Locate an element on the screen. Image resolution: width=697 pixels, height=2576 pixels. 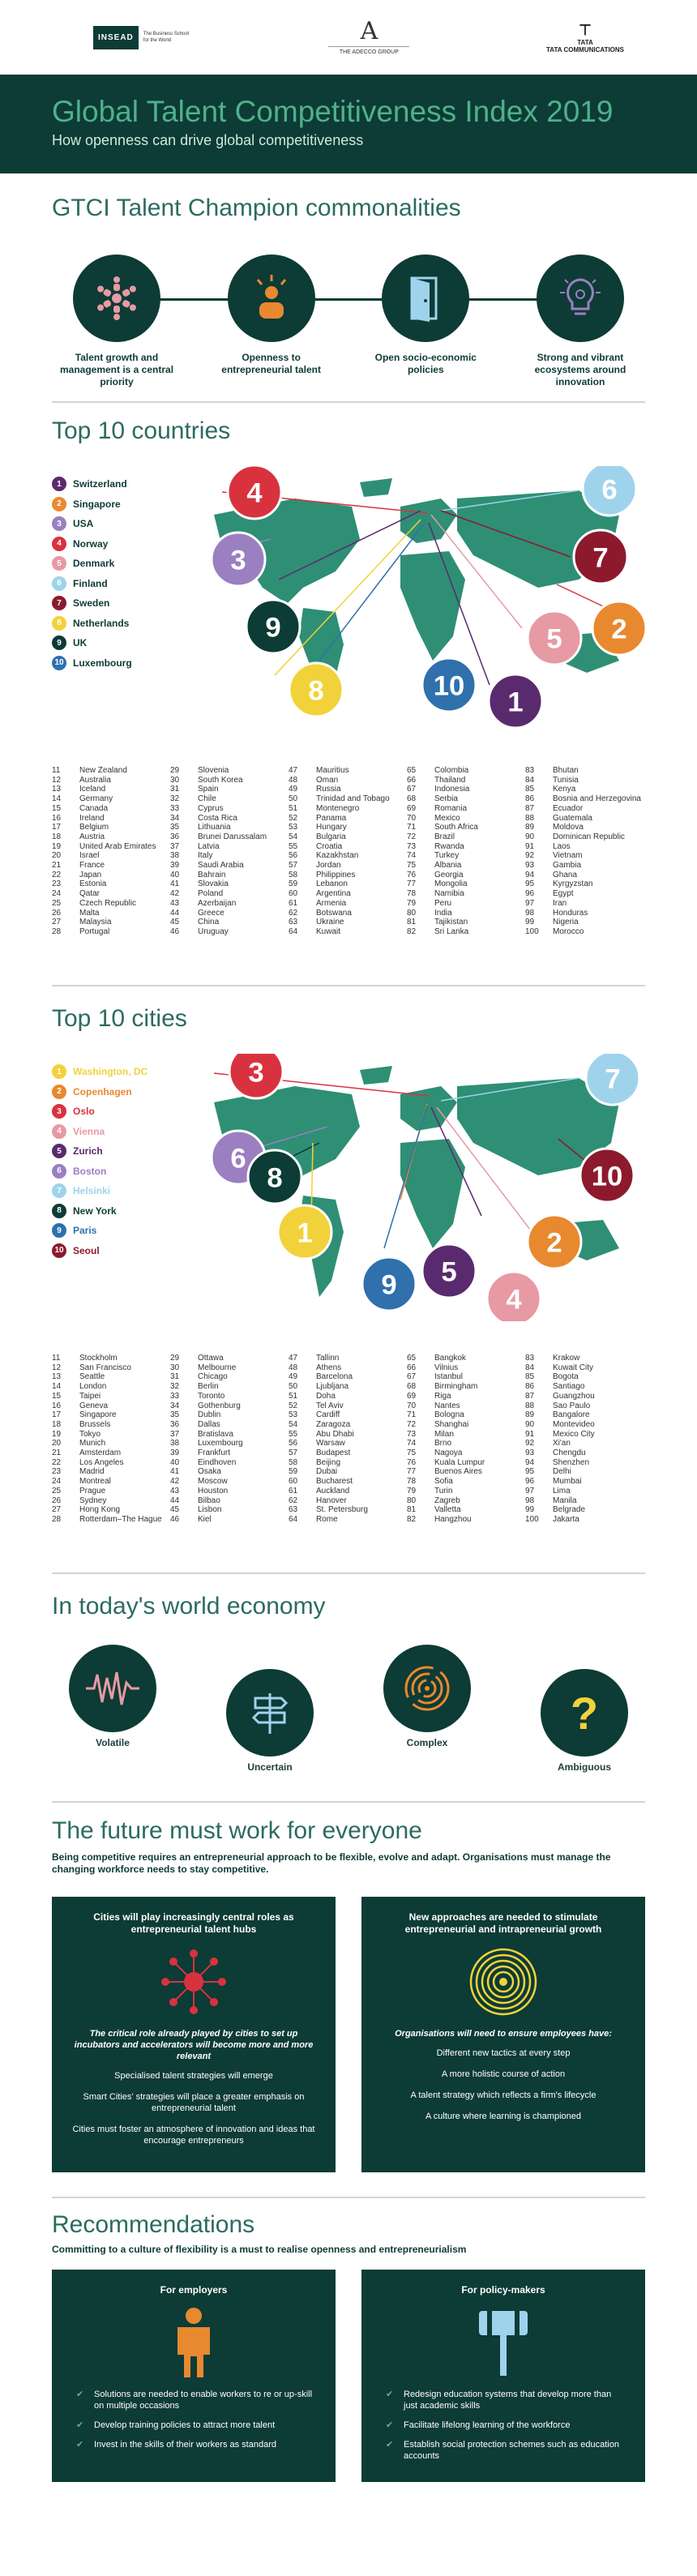
legend-item: 10 Luxembourg is located at coordinates (92, 663).